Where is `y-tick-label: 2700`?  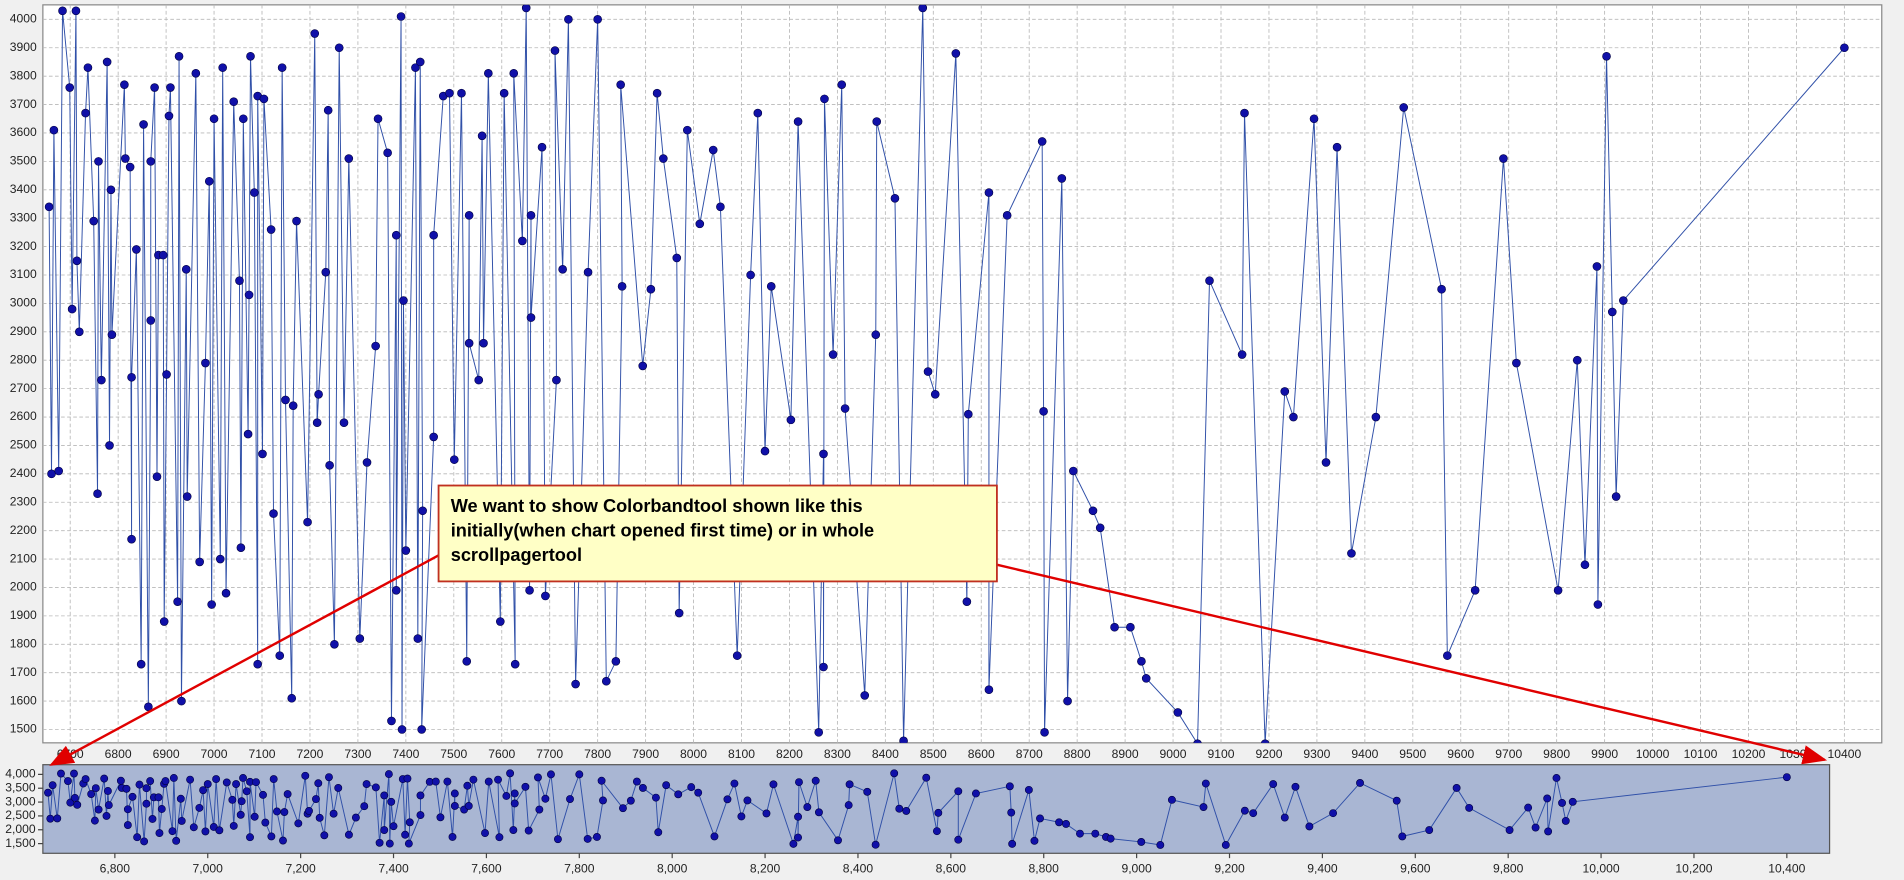
y-tick-label: 2700 is located at coordinates (23, 388).